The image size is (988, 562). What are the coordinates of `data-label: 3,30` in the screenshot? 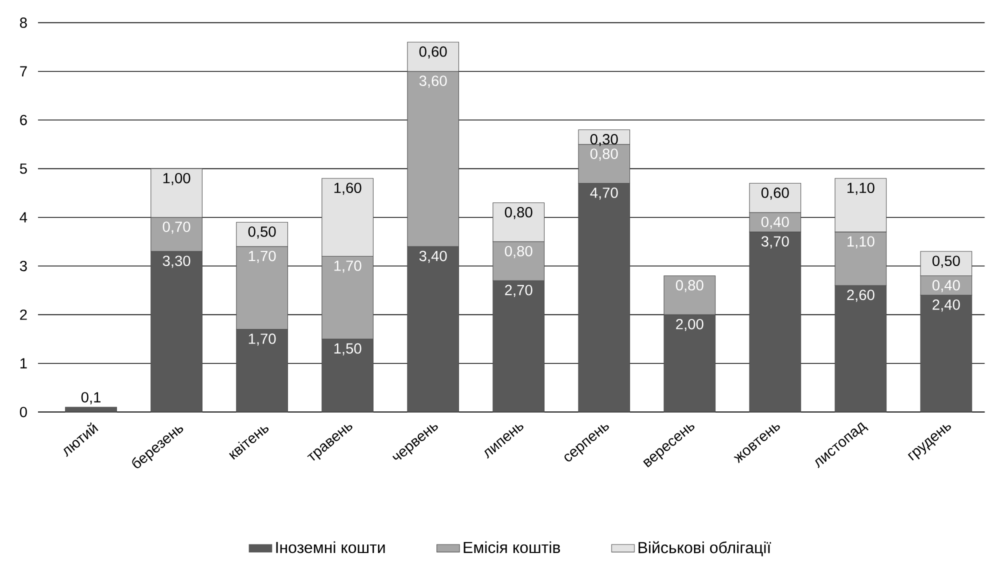 It's located at (176, 262).